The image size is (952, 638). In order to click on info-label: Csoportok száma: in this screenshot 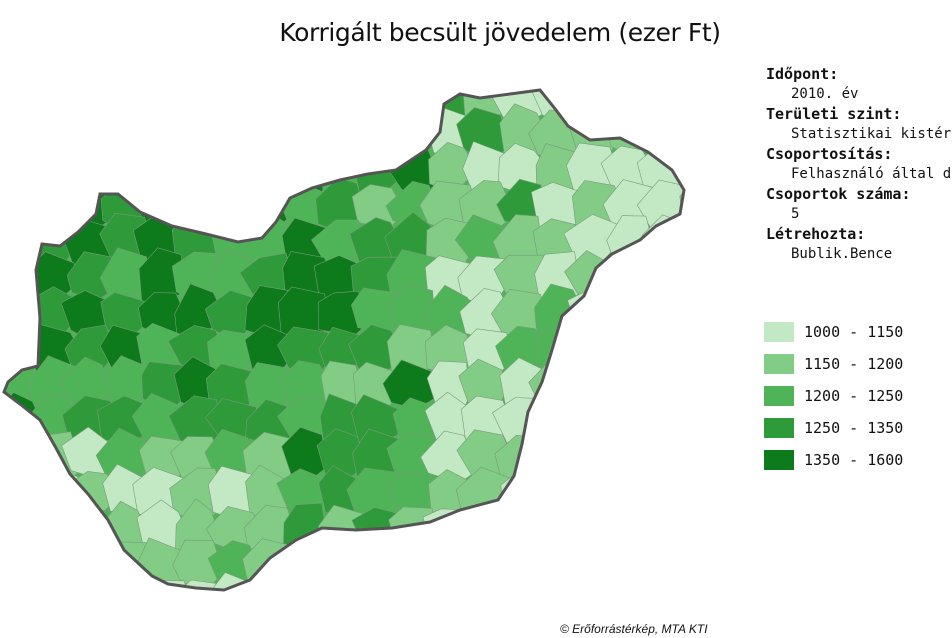, I will do `click(838, 194)`.